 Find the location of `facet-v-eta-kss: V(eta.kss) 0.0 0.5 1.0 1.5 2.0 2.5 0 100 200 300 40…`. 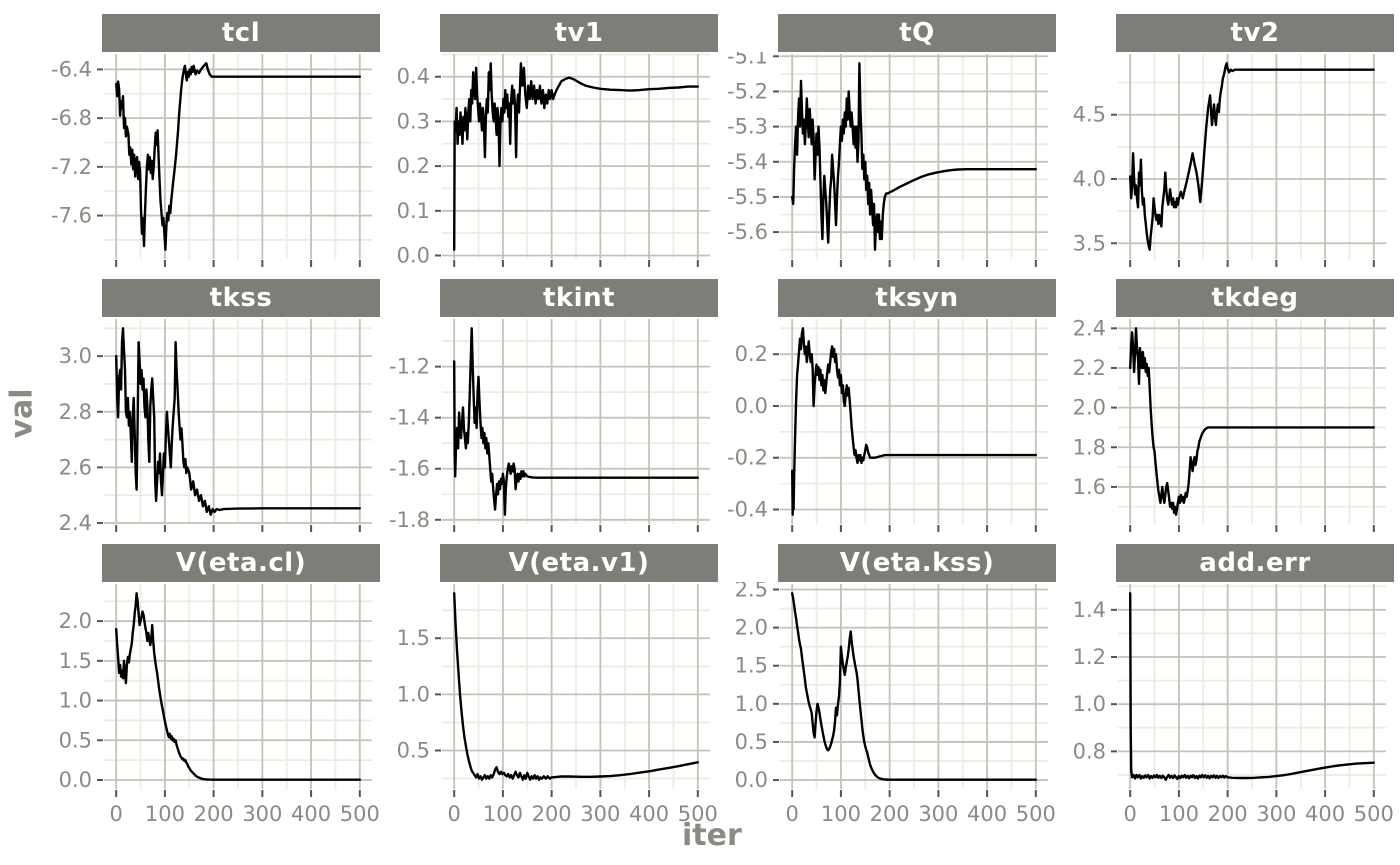

facet-v-eta-kss: V(eta.kss) 0.0 0.5 1.0 1.5 2.0 2.5 0 100 200 300 40… is located at coordinates (887, 686).